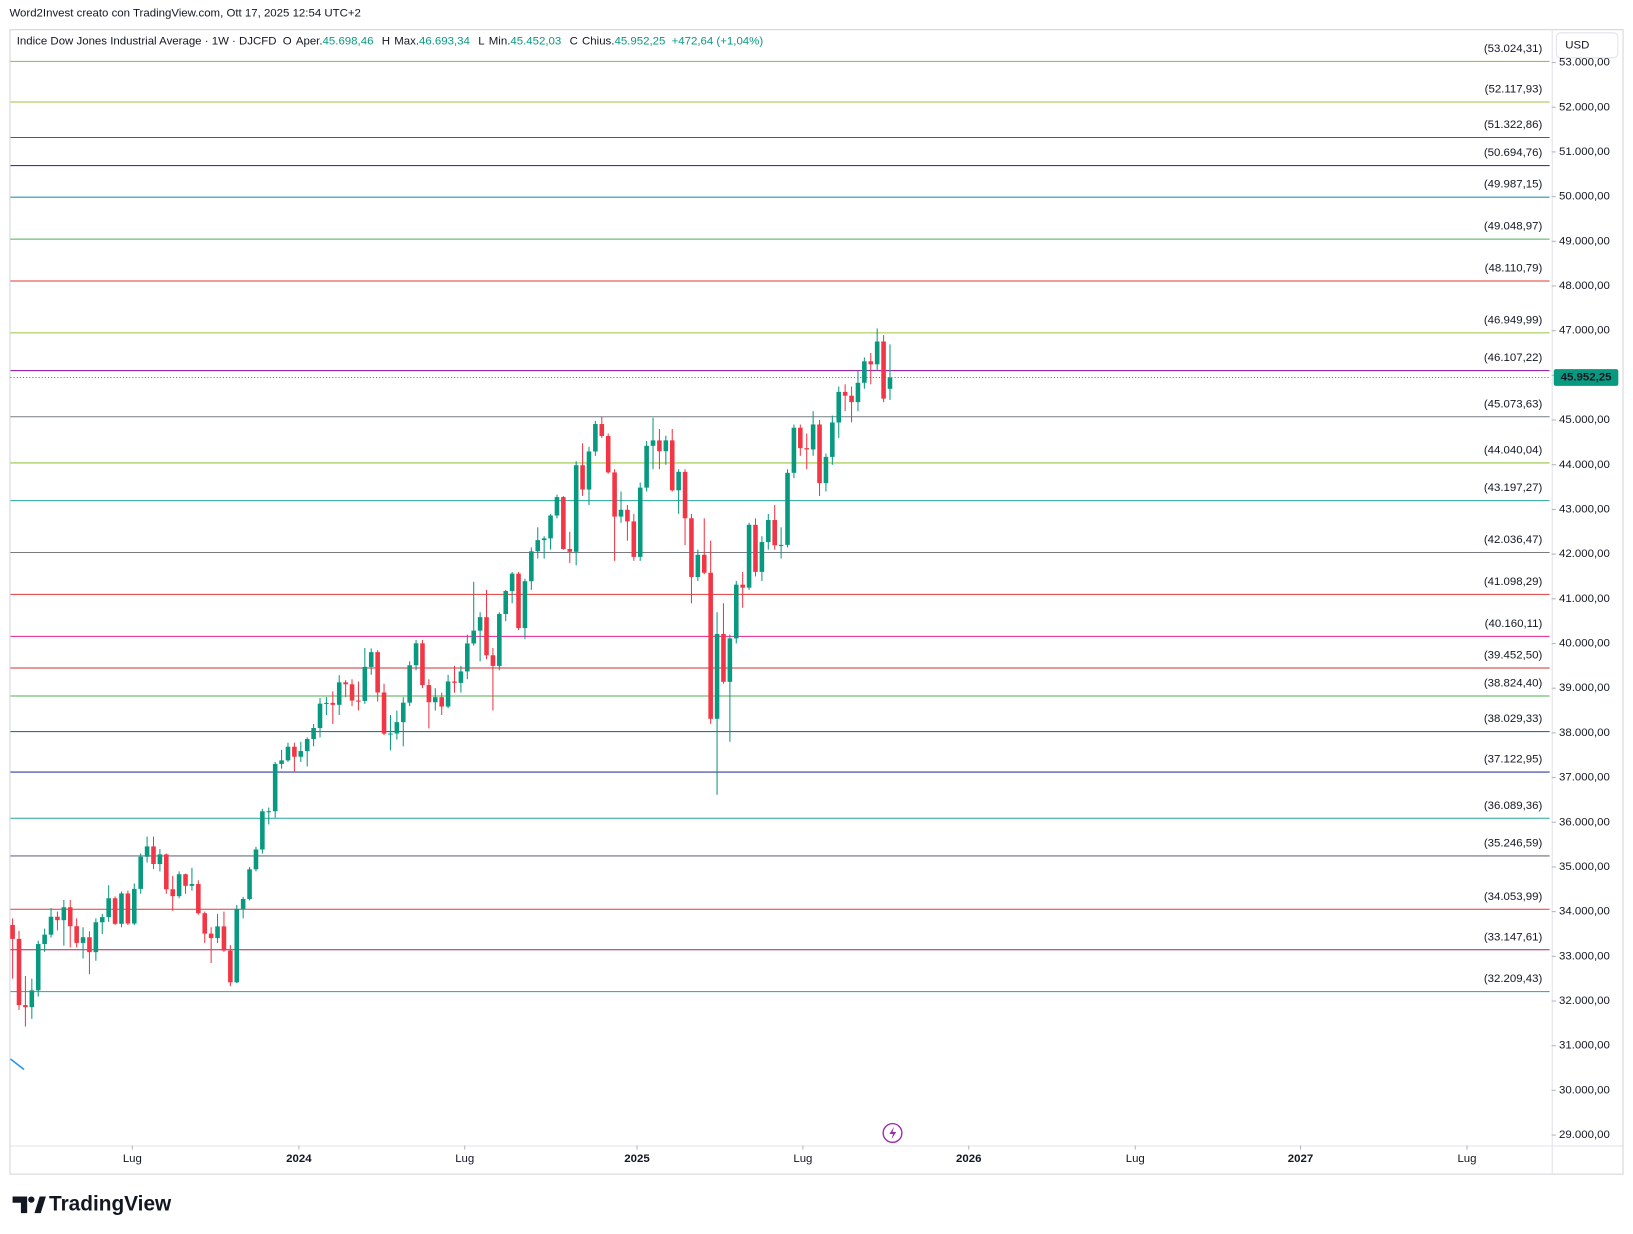 The image size is (1633, 1234). I want to click on y-tick-label: 53.000,00, so click(1584, 63).